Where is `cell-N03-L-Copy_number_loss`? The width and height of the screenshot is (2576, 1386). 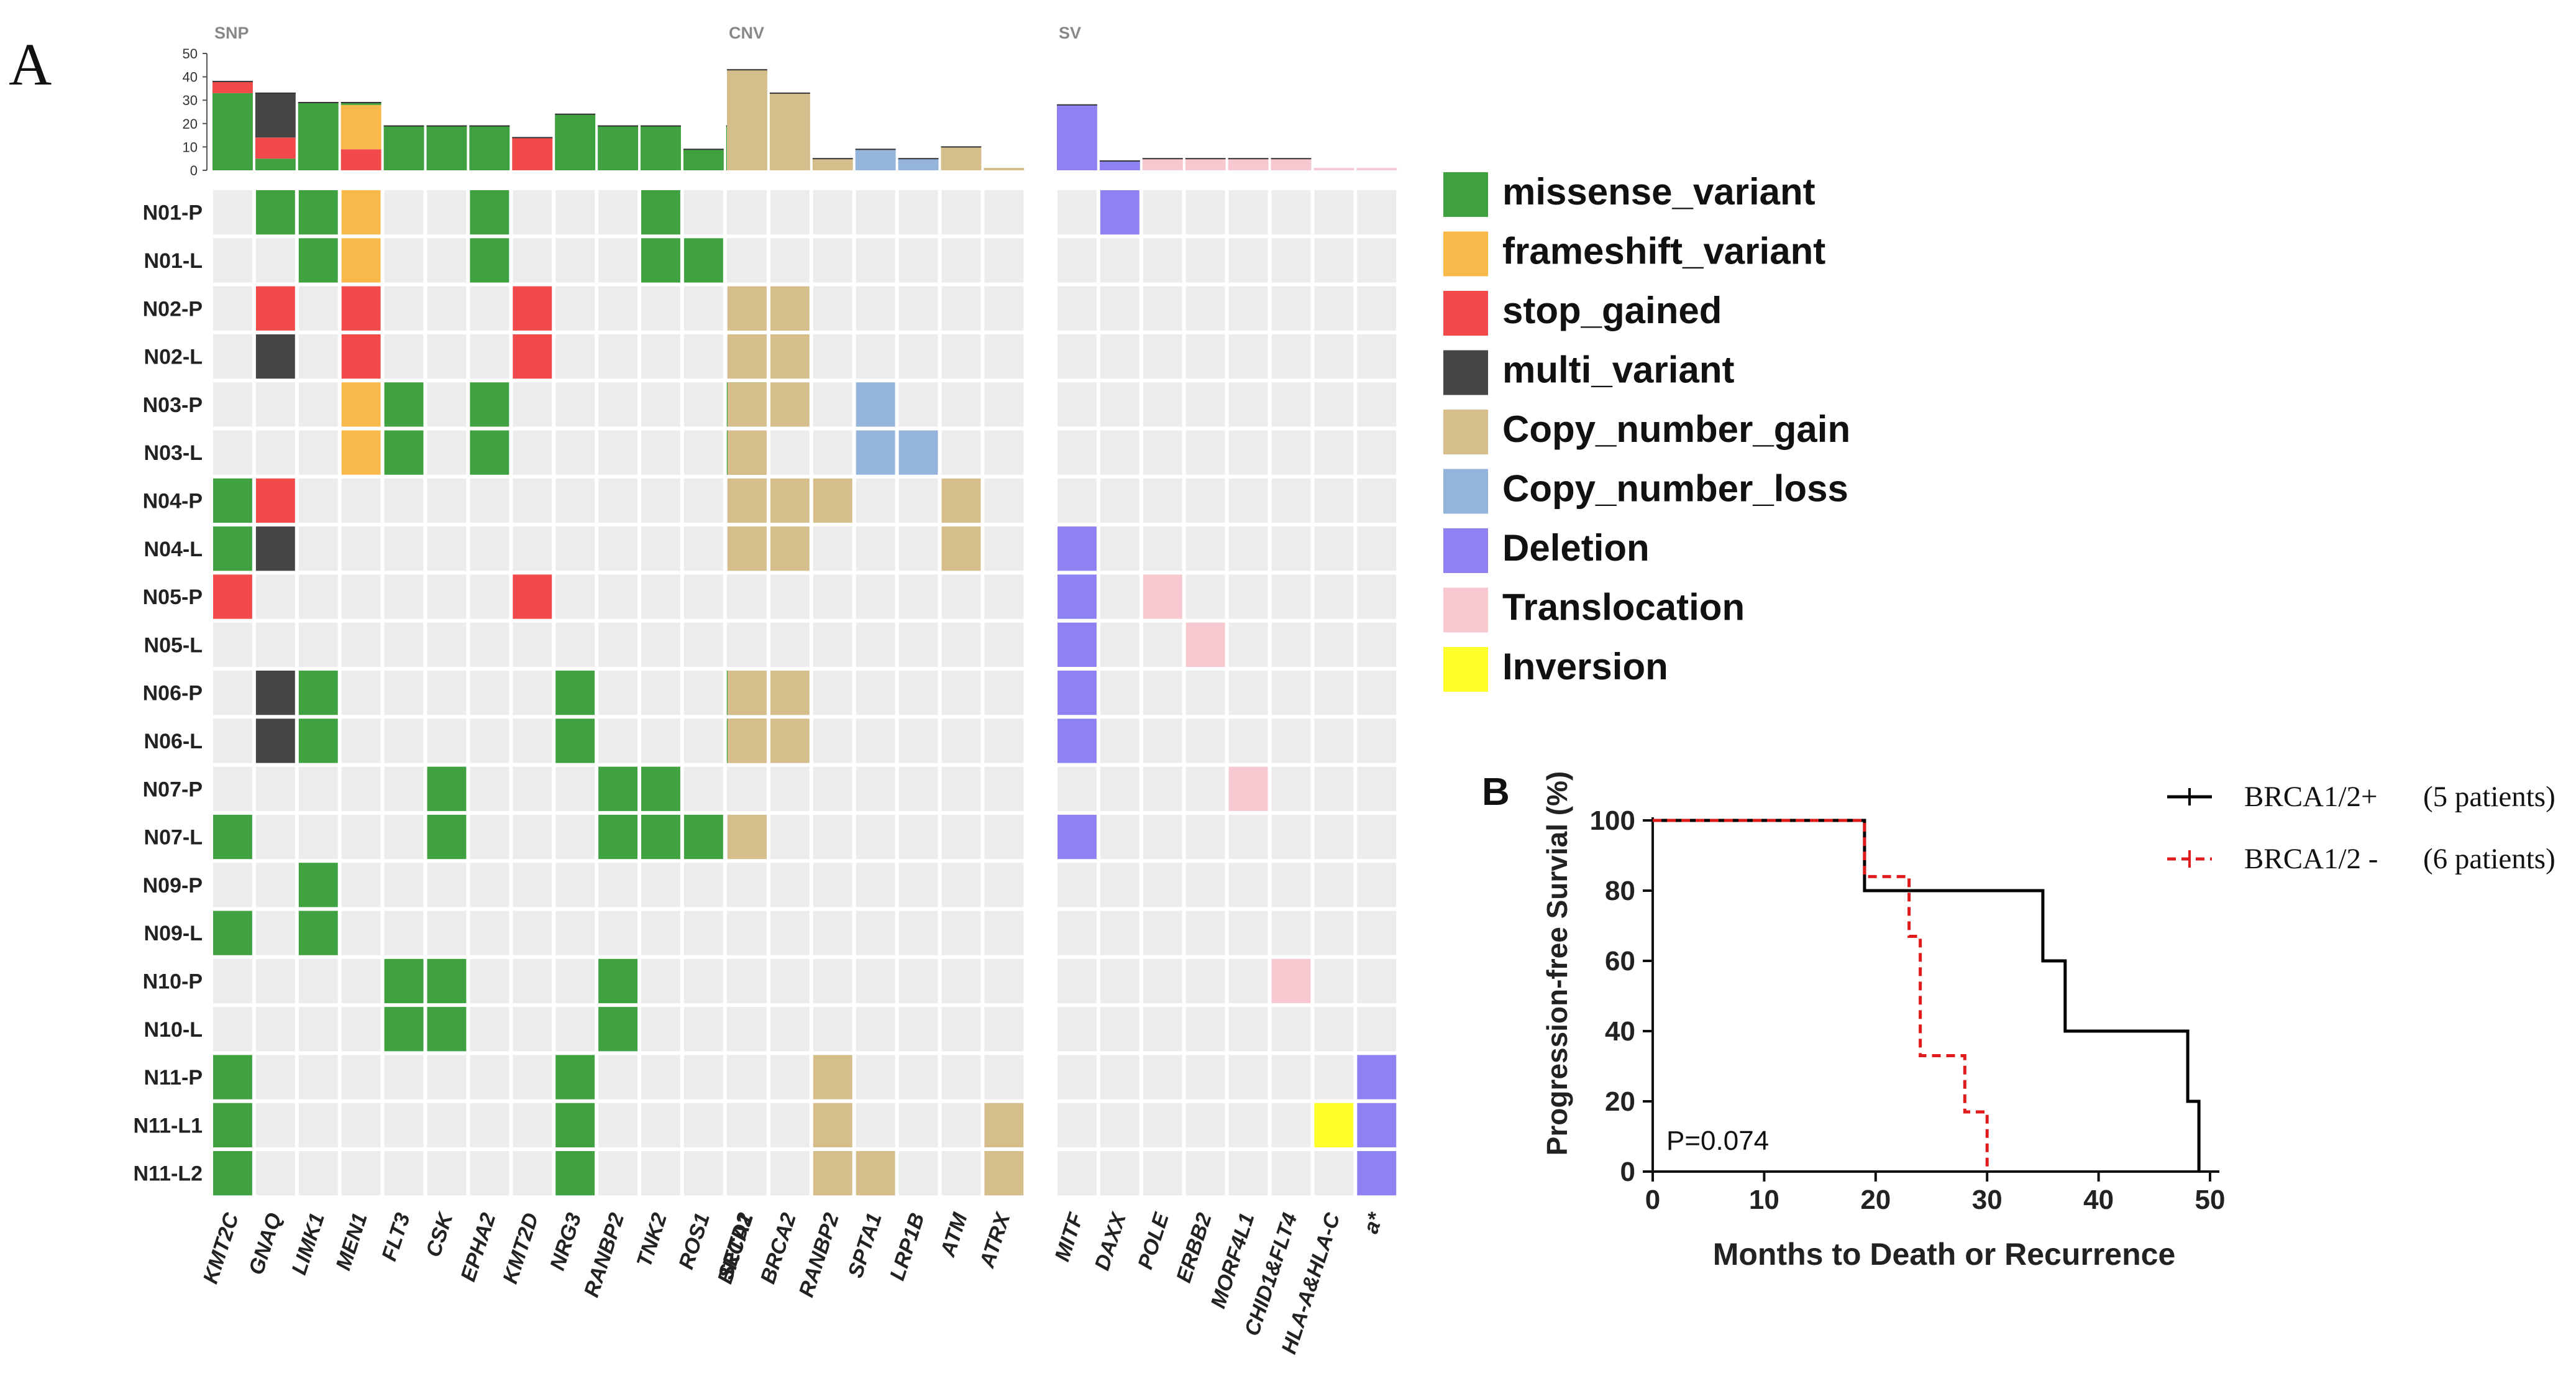 cell-N03-L-Copy_number_loss is located at coordinates (875, 452).